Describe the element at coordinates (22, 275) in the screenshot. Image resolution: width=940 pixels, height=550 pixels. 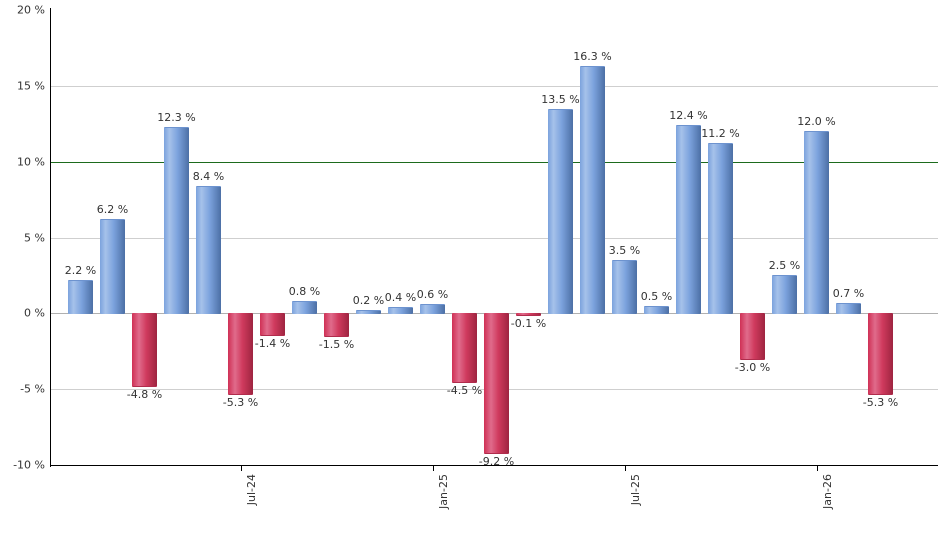
I see `y-axis-labels: 20 % 15 % 10 % 5 % 0 % -5 % -10 %` at that location.